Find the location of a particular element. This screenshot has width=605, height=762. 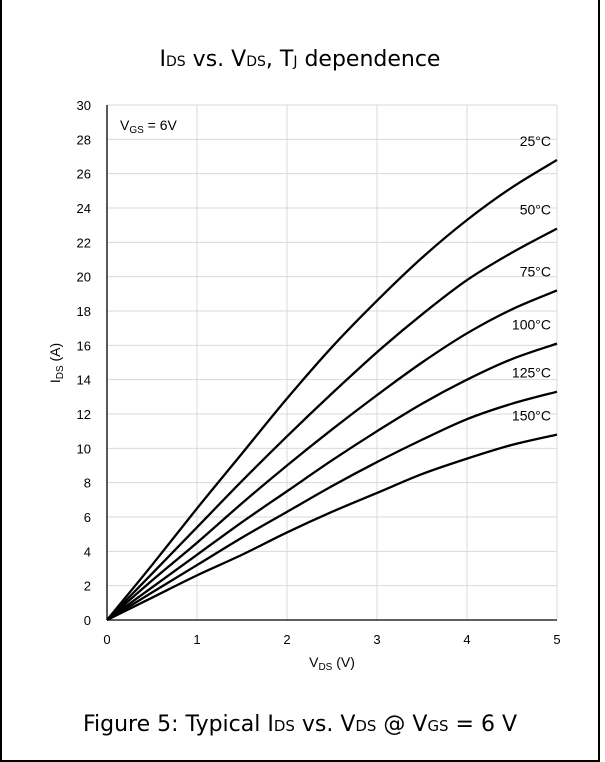

x-tick-label: 5 is located at coordinates (556, 639).